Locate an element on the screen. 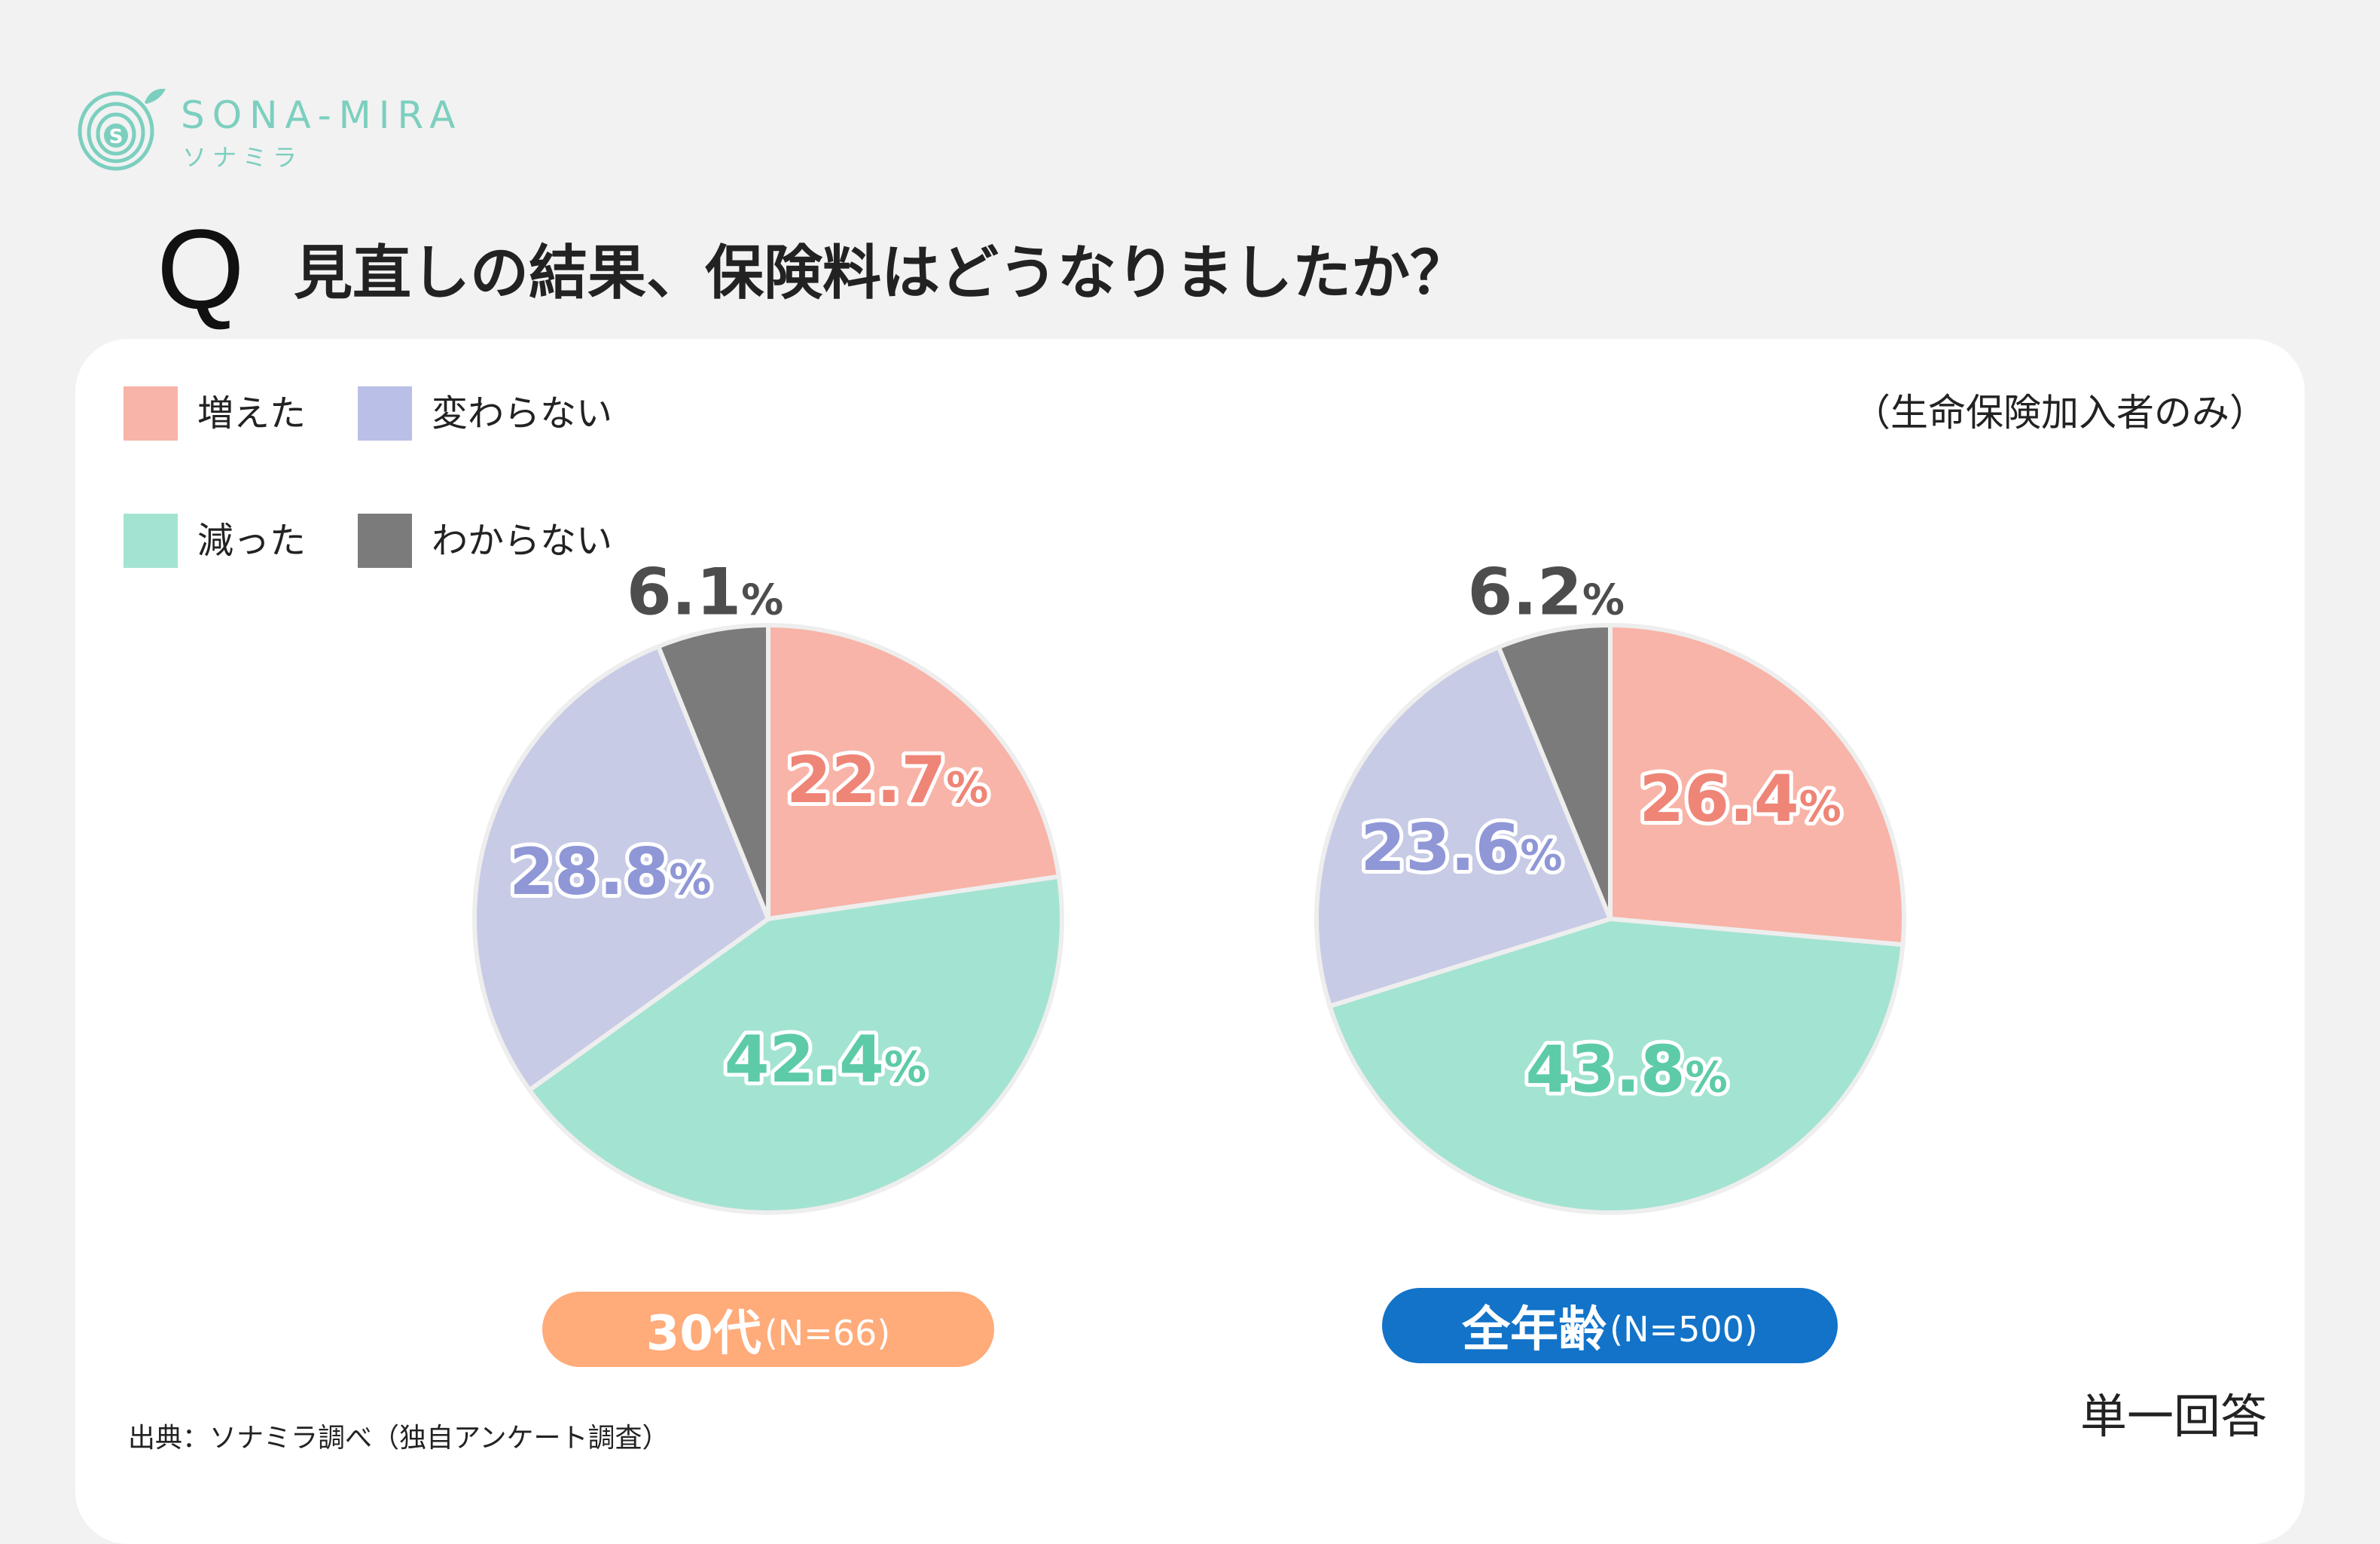 This screenshot has width=2380, height=1544. chart-title-all-ages: 全年齢 (N=500) is located at coordinates (1610, 1325).